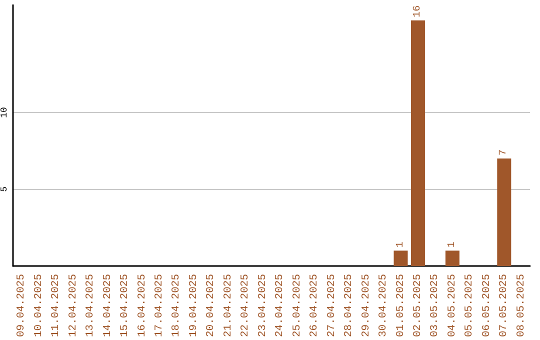  I want to click on x-tick-label: 03.05.2025, so click(435, 306).